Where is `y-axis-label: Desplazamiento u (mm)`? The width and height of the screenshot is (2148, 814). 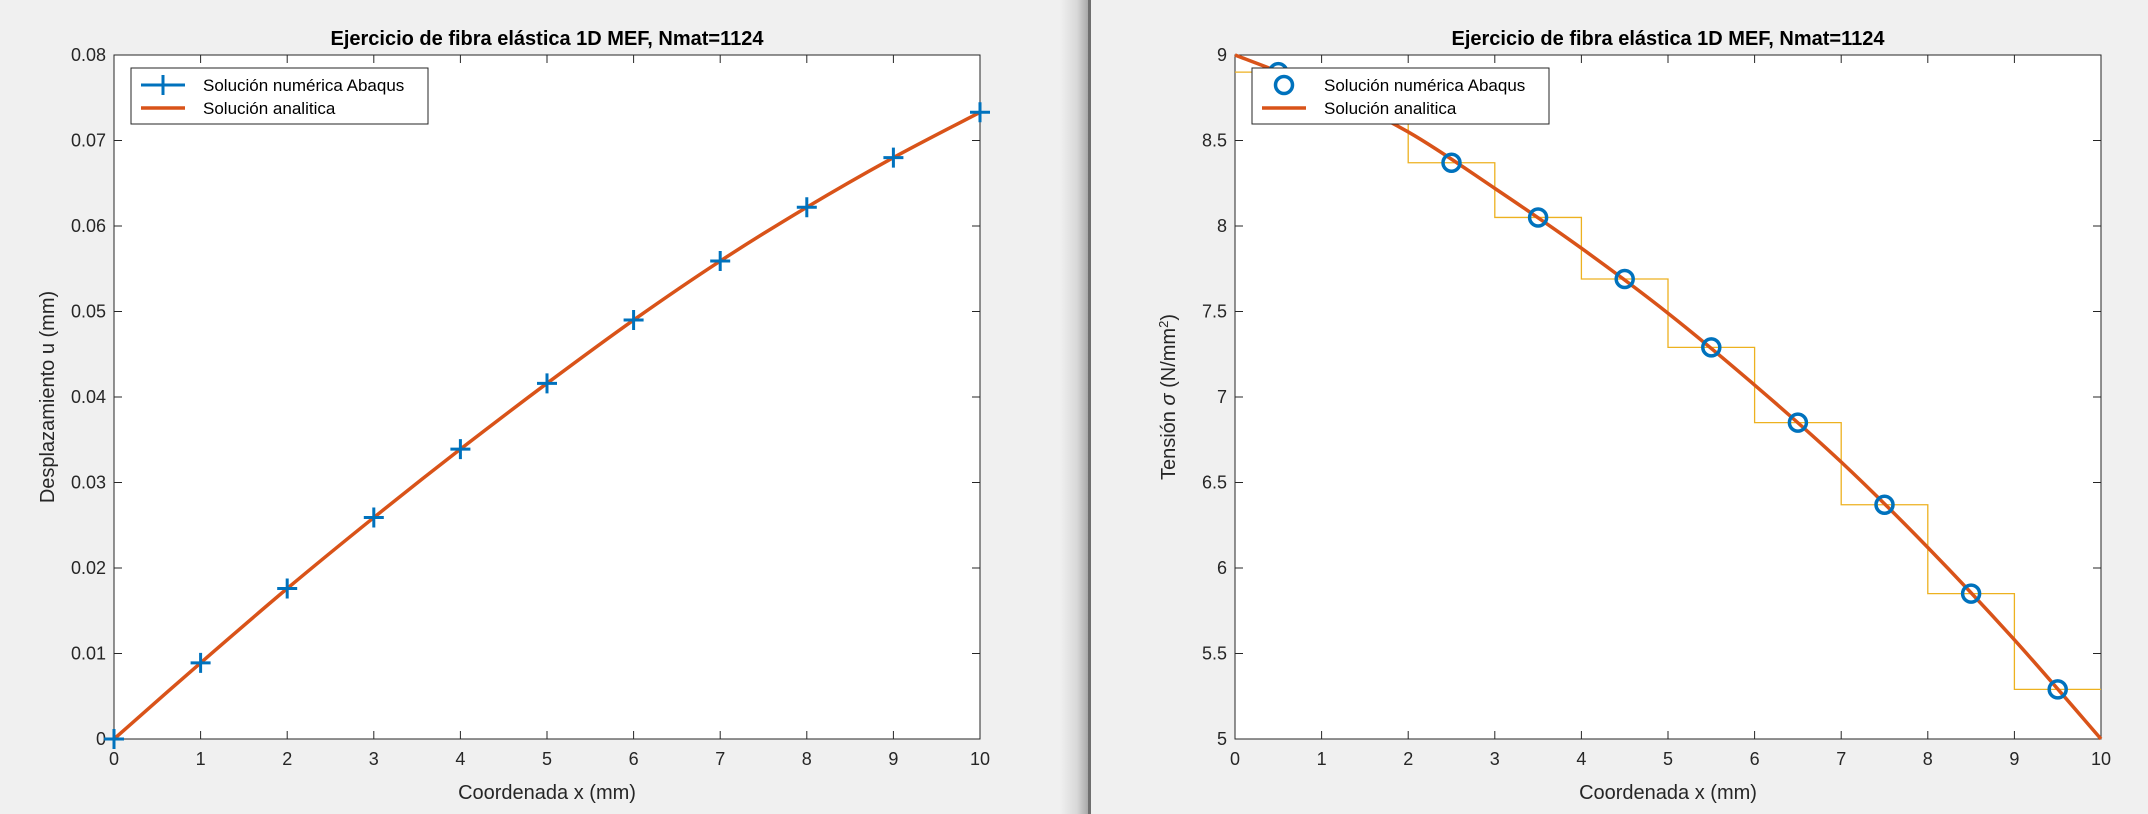 y-axis-label: Desplazamiento u (mm) is located at coordinates (48, 397).